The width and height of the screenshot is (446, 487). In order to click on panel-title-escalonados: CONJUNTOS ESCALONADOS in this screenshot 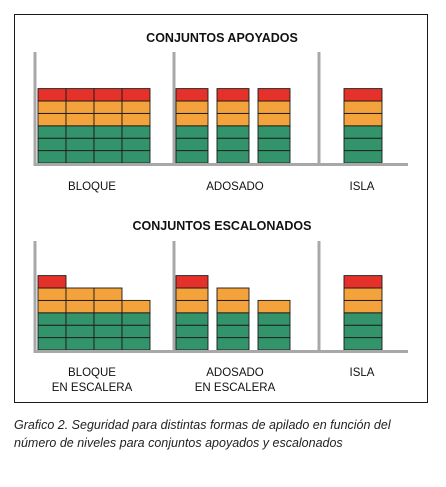, I will do `click(222, 226)`.